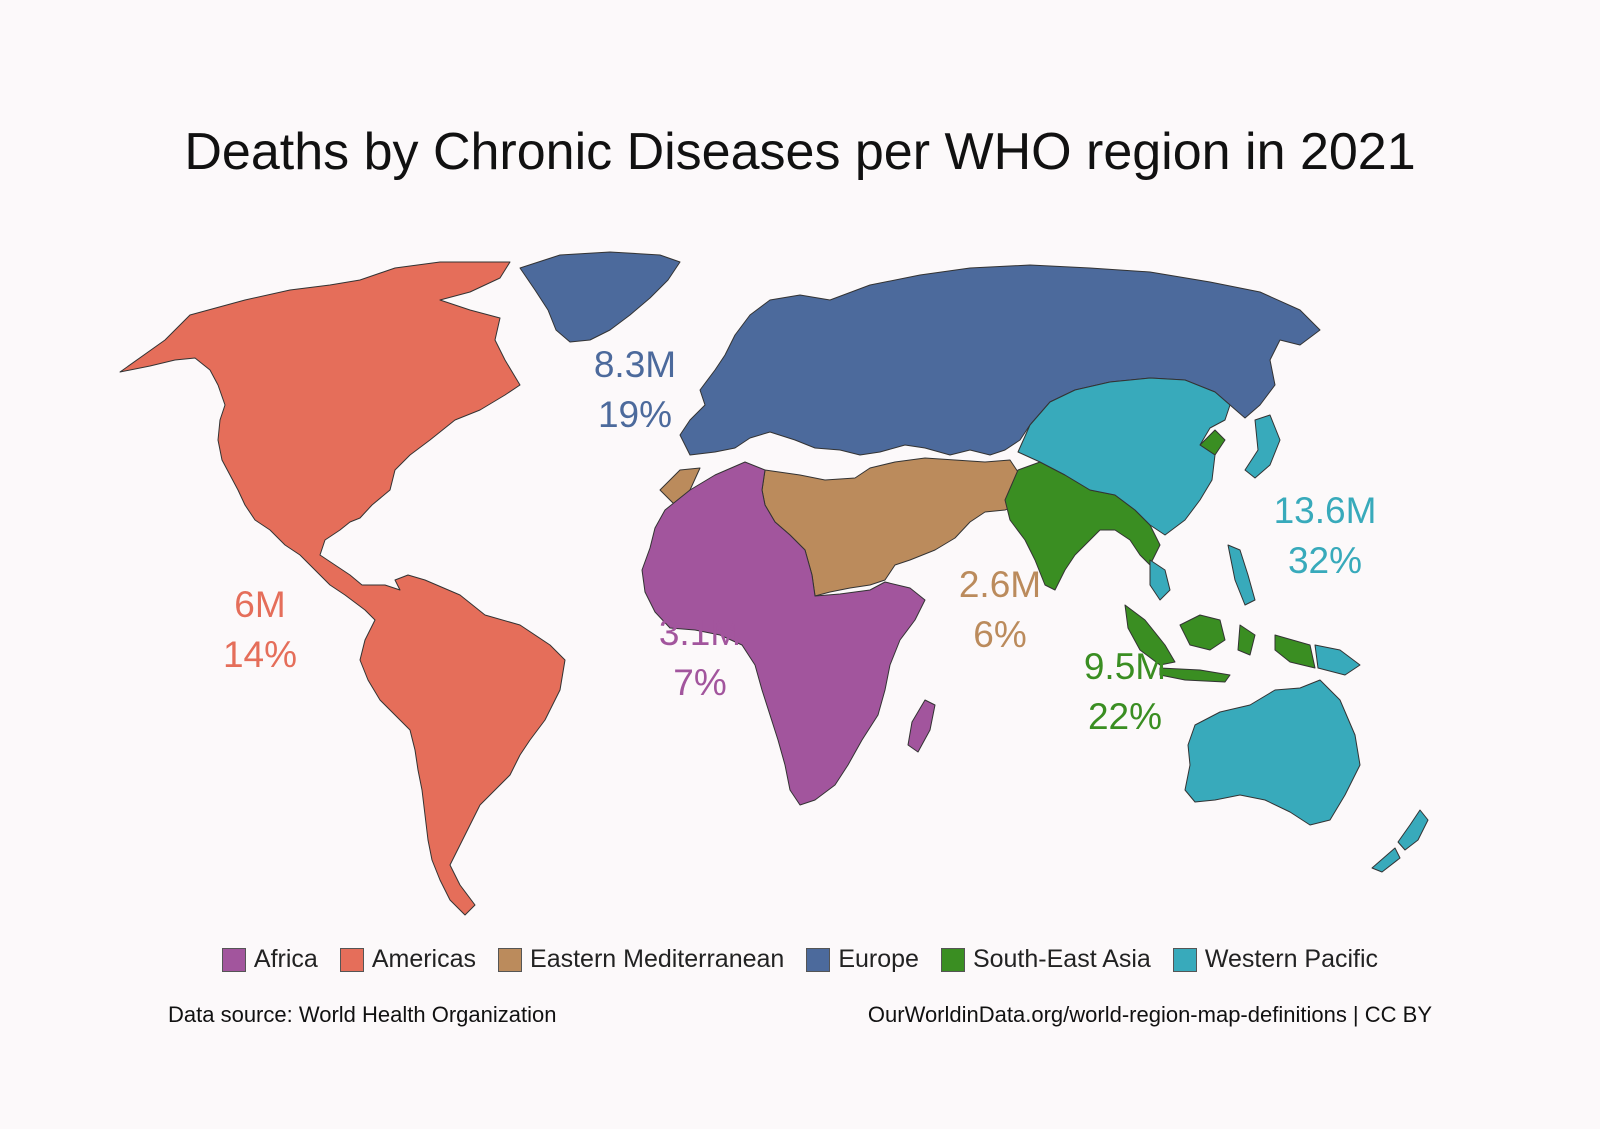 This screenshot has height=1129, width=1600. Describe the element at coordinates (1291, 959) in the screenshot. I see `legend-label-western-pacific: Western Pacific` at that location.